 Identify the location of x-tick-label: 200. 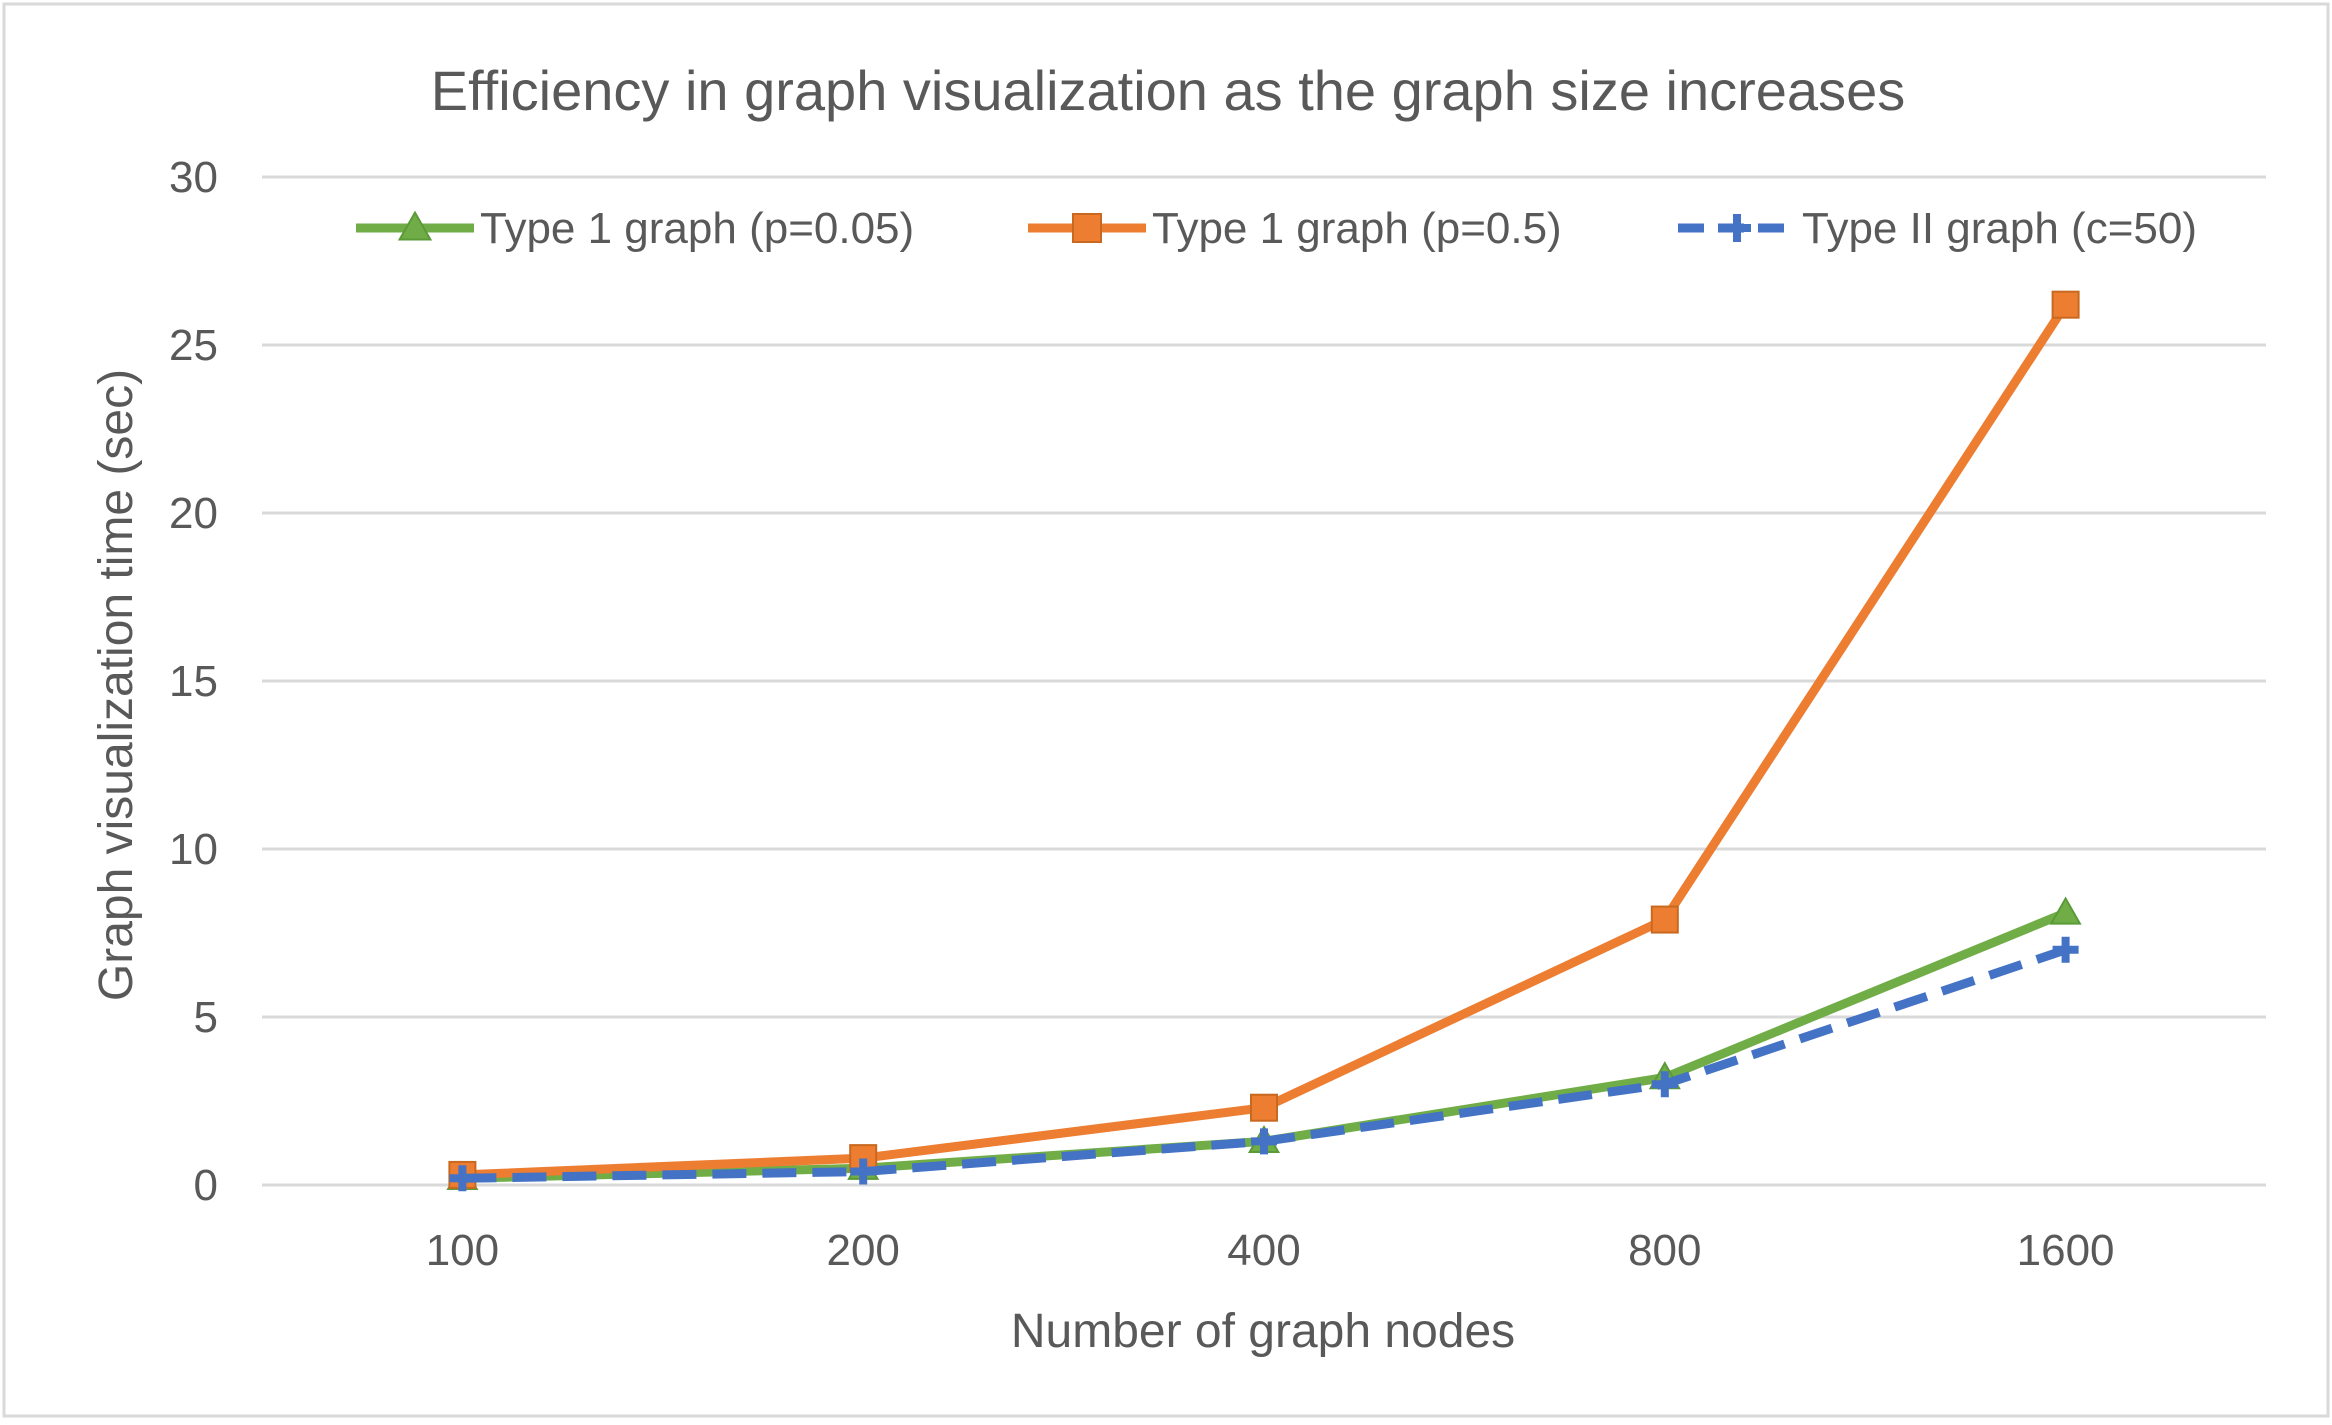
(862, 1250).